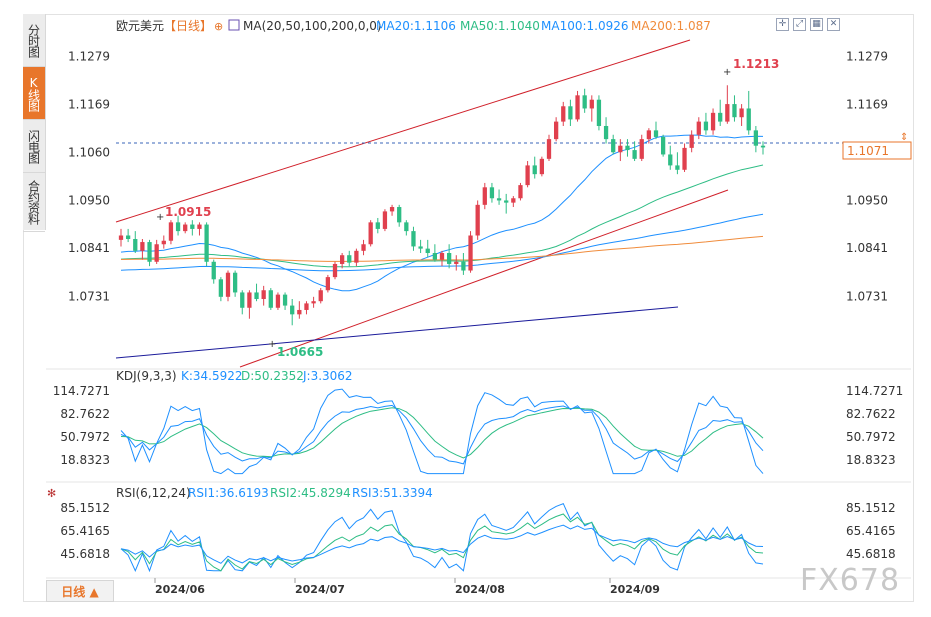 The height and width of the screenshot is (617, 931). Describe the element at coordinates (212, 376) in the screenshot. I see `kdj-value: K:34.5922` at that location.